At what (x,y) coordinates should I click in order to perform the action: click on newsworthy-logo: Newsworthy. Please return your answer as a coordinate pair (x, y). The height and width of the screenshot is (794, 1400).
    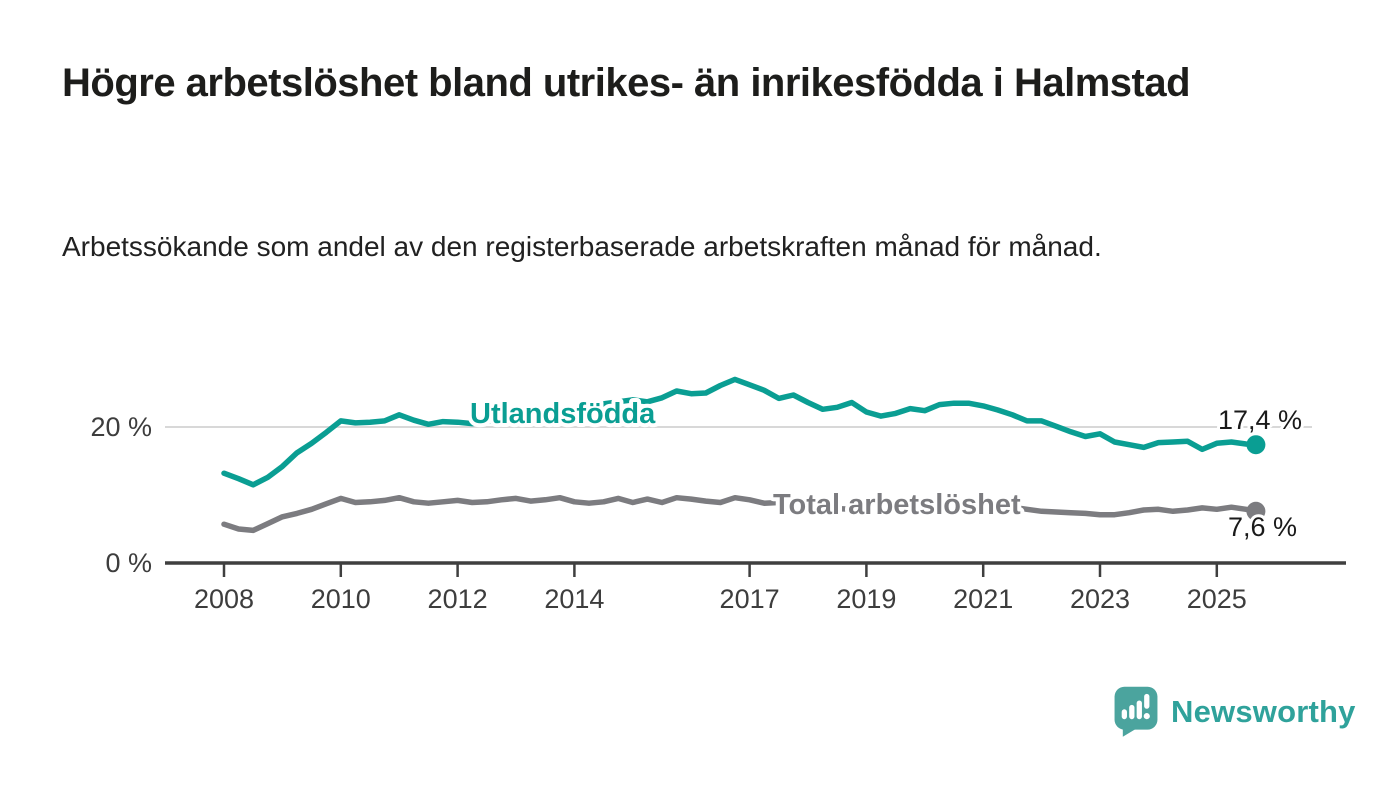
    Looking at the image, I should click on (1235, 711).